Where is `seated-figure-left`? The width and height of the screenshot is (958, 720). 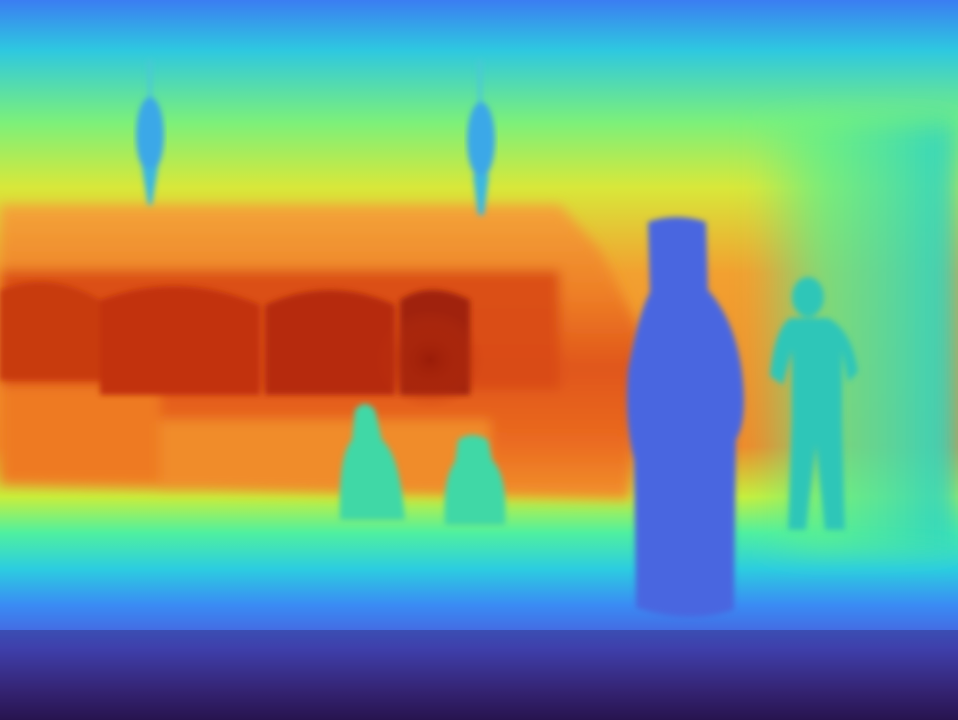 seated-figure-left is located at coordinates (372, 462).